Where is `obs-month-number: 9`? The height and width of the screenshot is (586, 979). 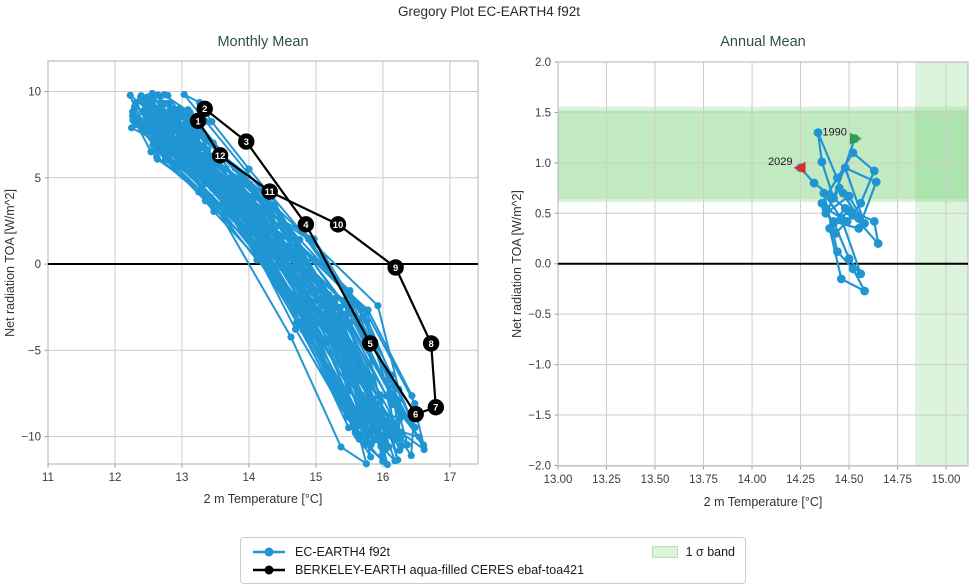
obs-month-number: 9 is located at coordinates (395, 268).